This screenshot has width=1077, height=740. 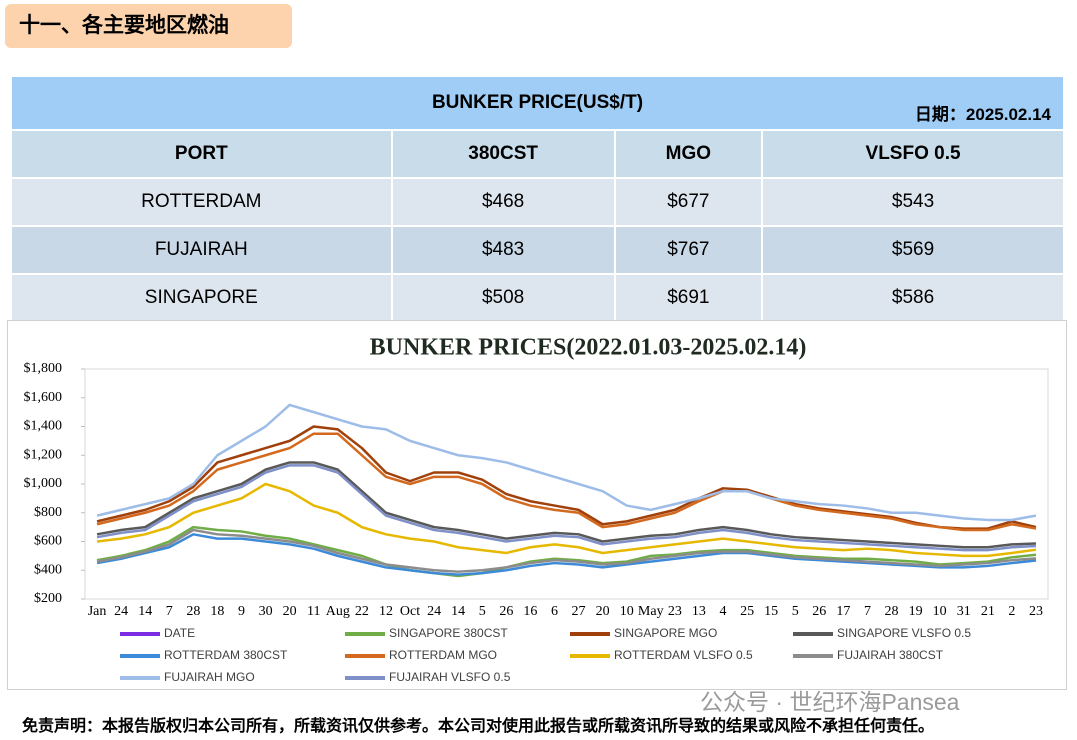 What do you see at coordinates (747, 611) in the screenshot?
I see `x-tick-label: 25` at bounding box center [747, 611].